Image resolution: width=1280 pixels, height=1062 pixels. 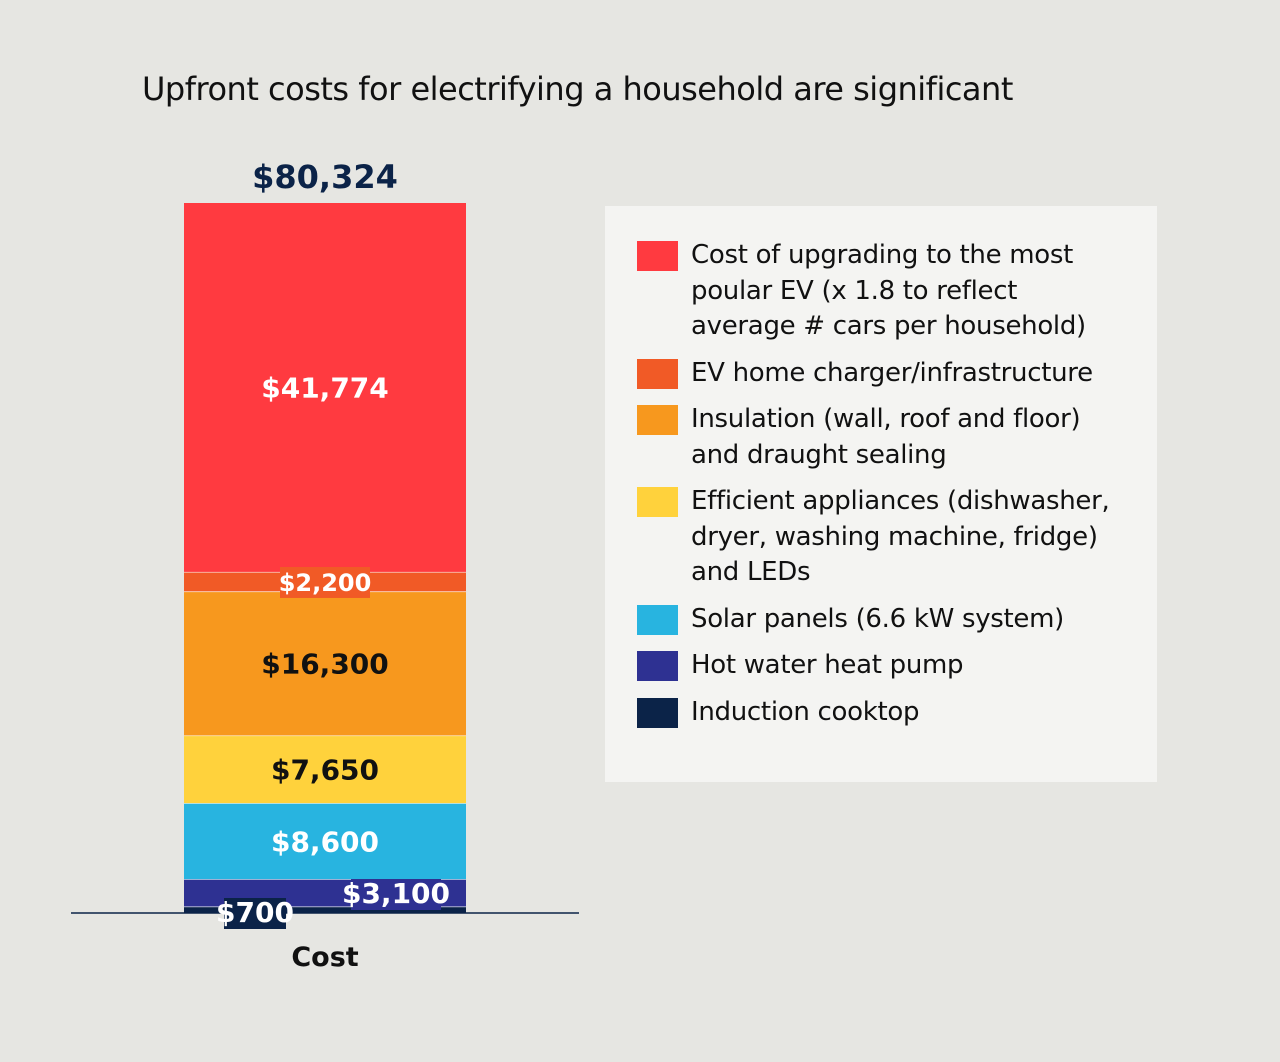 I want to click on legend-label: Solar panels (6.6 kW system), so click(x=877, y=618).